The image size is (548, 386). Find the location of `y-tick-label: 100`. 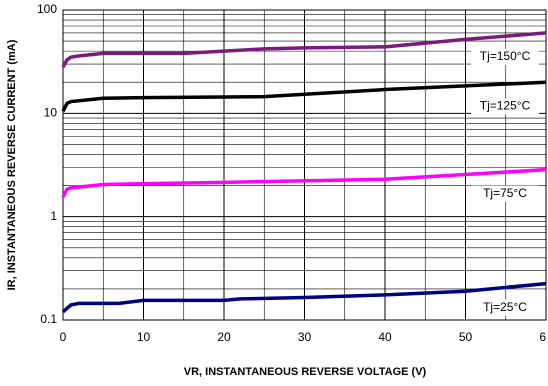

y-tick-label: 100 is located at coordinates (47, 9).